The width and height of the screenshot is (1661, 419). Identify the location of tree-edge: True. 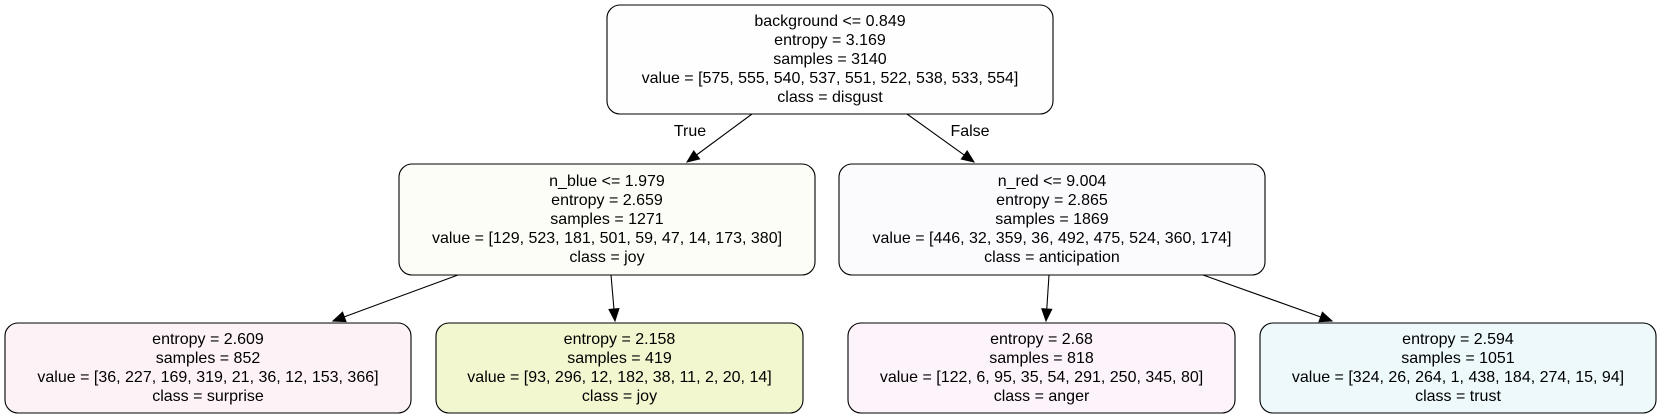
(713, 138).